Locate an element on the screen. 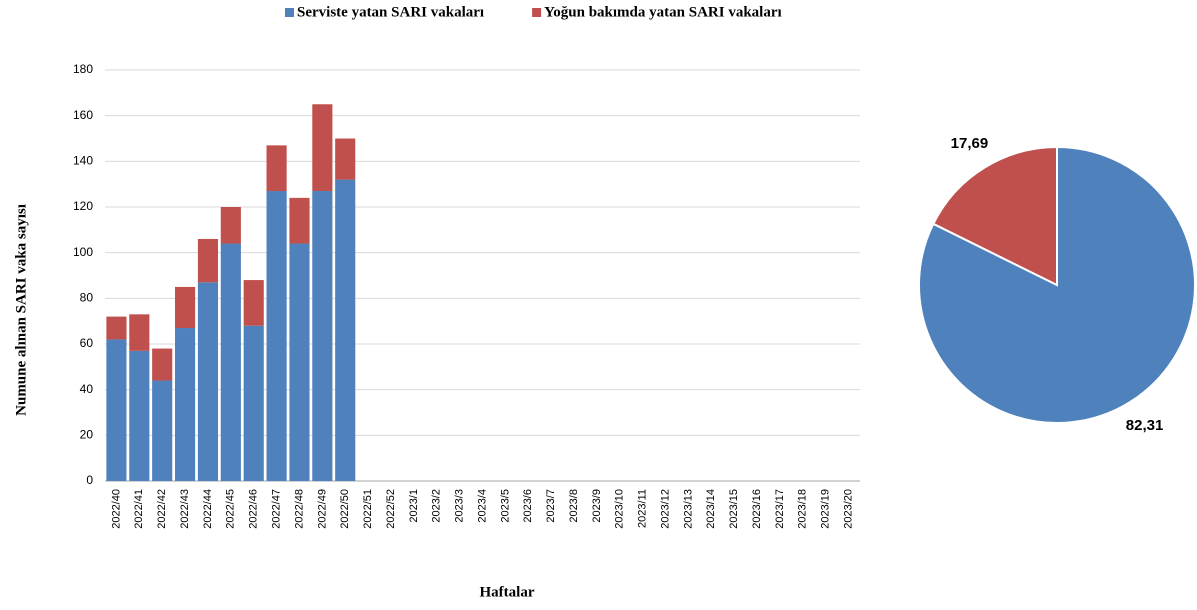  x-tick-label: 2023/14 is located at coordinates (711, 509).